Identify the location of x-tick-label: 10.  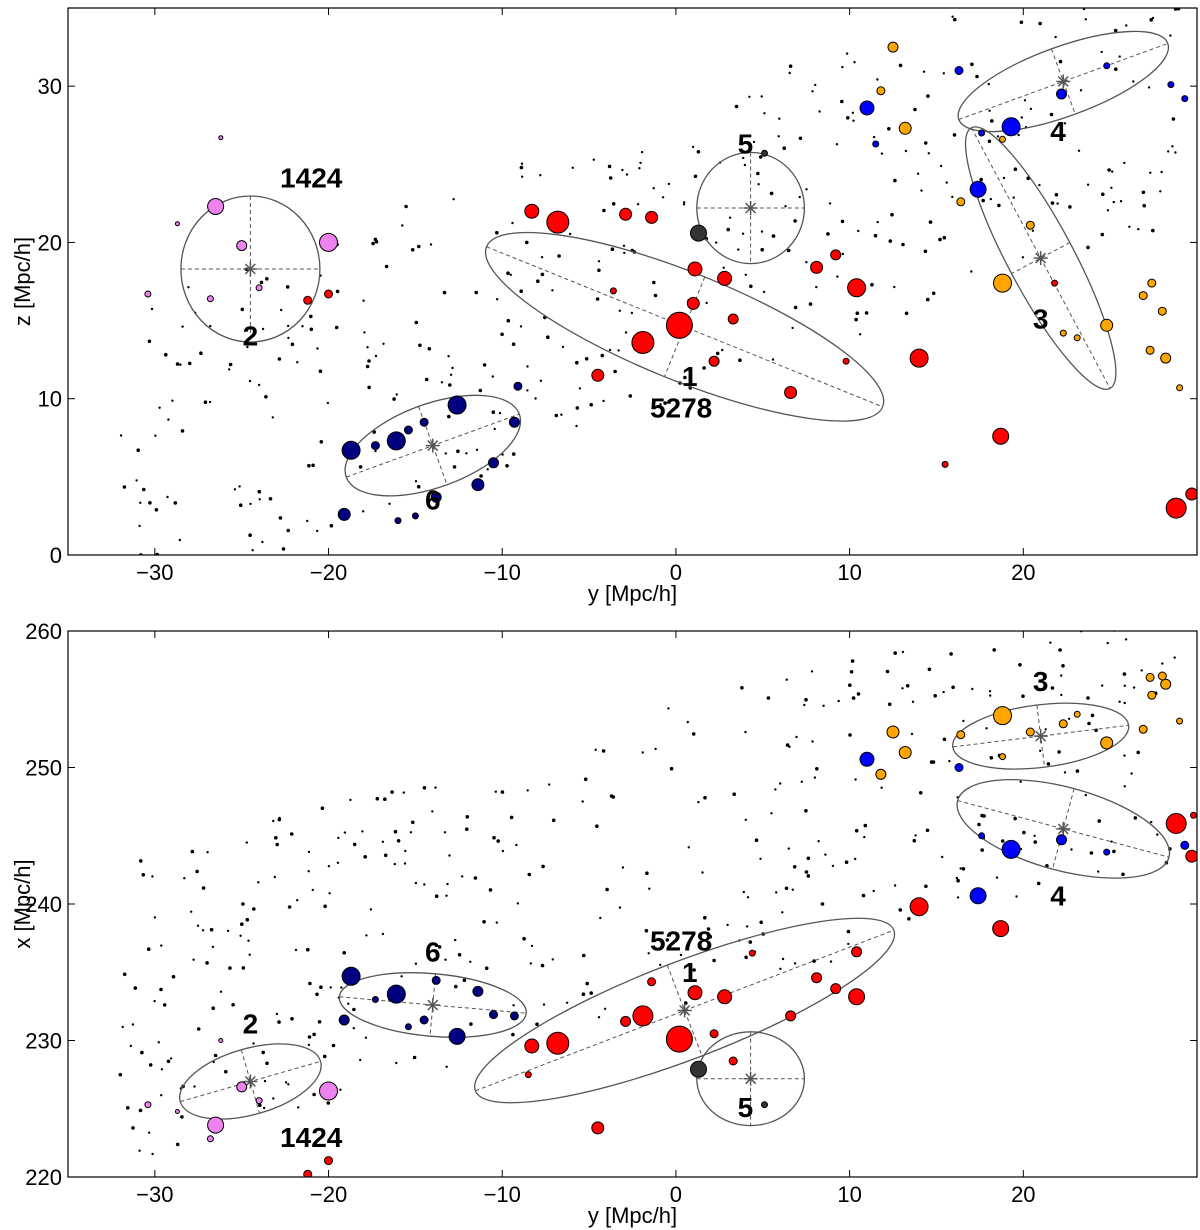
(849, 1194).